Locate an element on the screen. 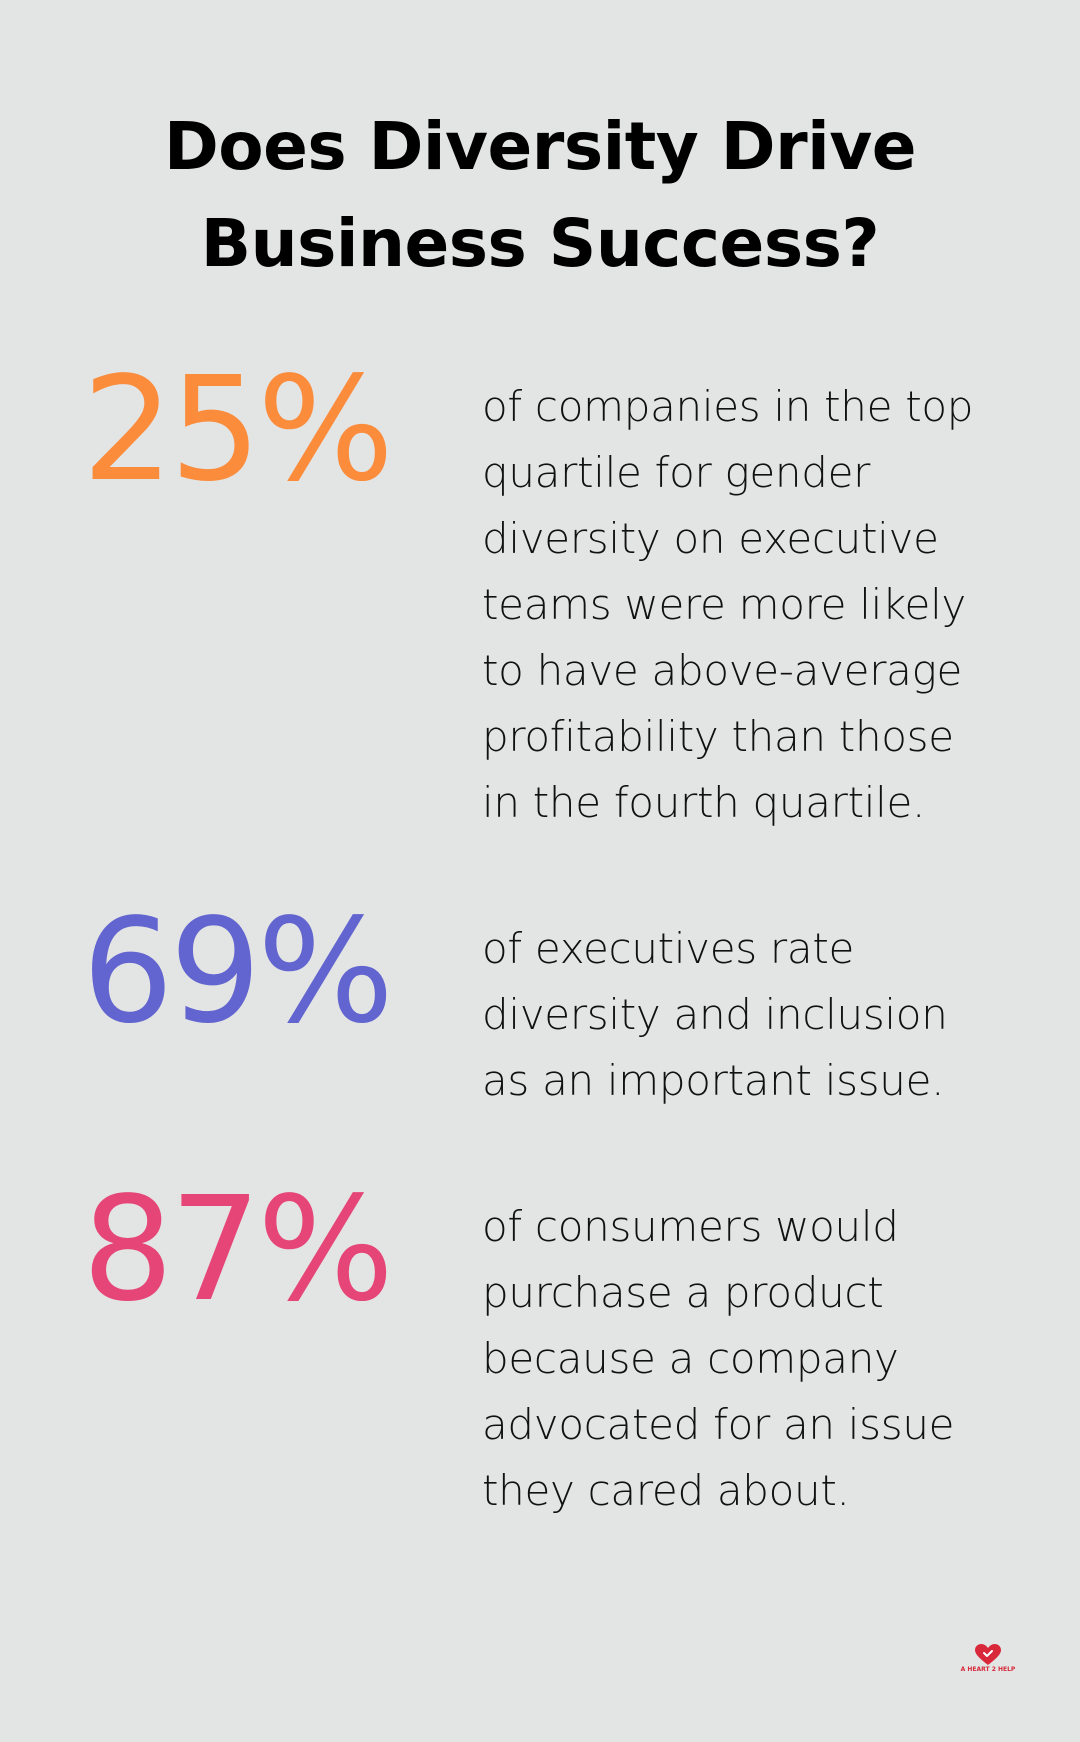 The image size is (1080, 1742). heart-icon is located at coordinates (988, 1654).